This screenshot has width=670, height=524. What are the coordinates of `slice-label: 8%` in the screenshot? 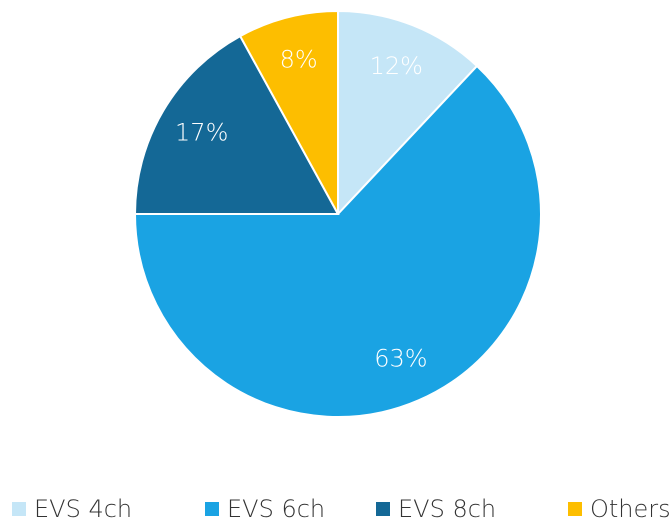 It's located at (299, 60).